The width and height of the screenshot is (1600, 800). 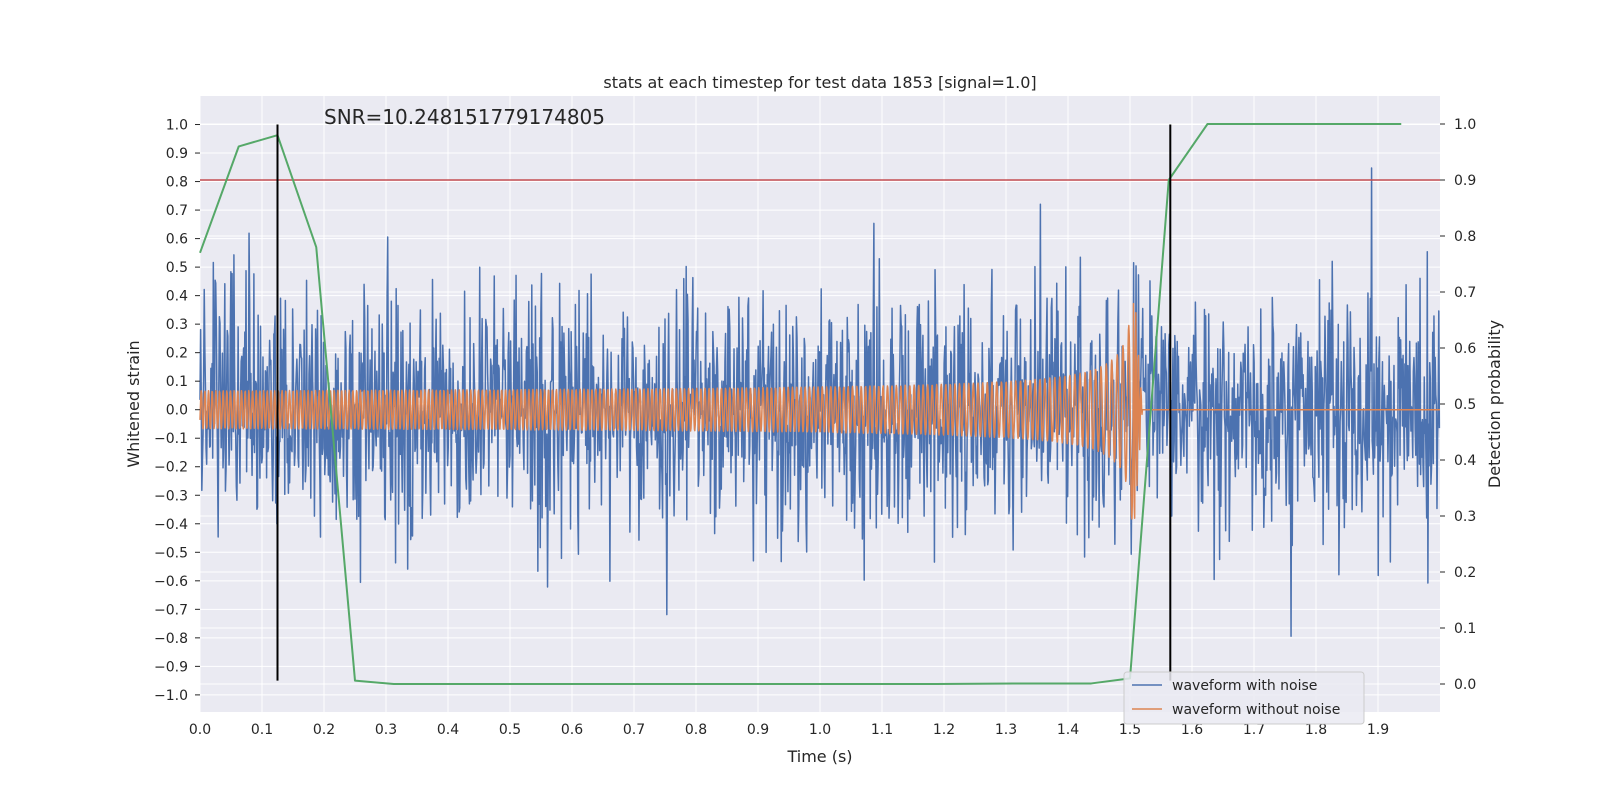 I want to click on legend-label-clean: waveform without noise, so click(x=1256, y=710).